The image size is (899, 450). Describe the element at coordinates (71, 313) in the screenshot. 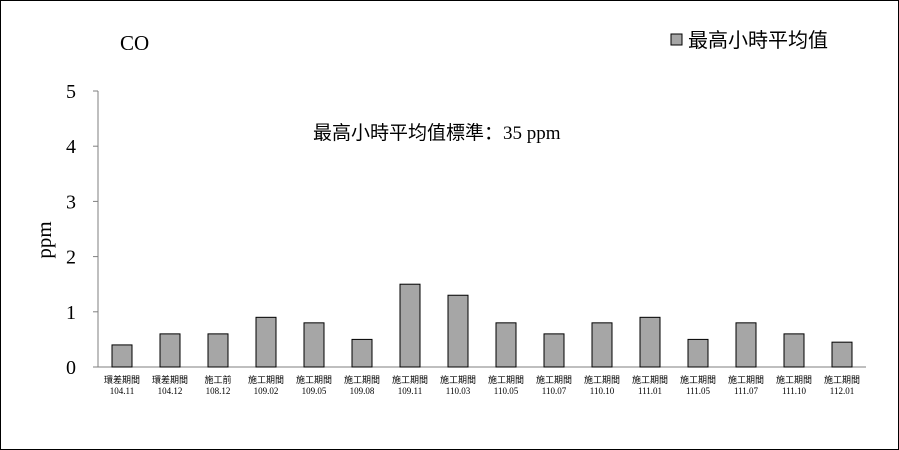

I see `y-tick-label: 1` at that location.